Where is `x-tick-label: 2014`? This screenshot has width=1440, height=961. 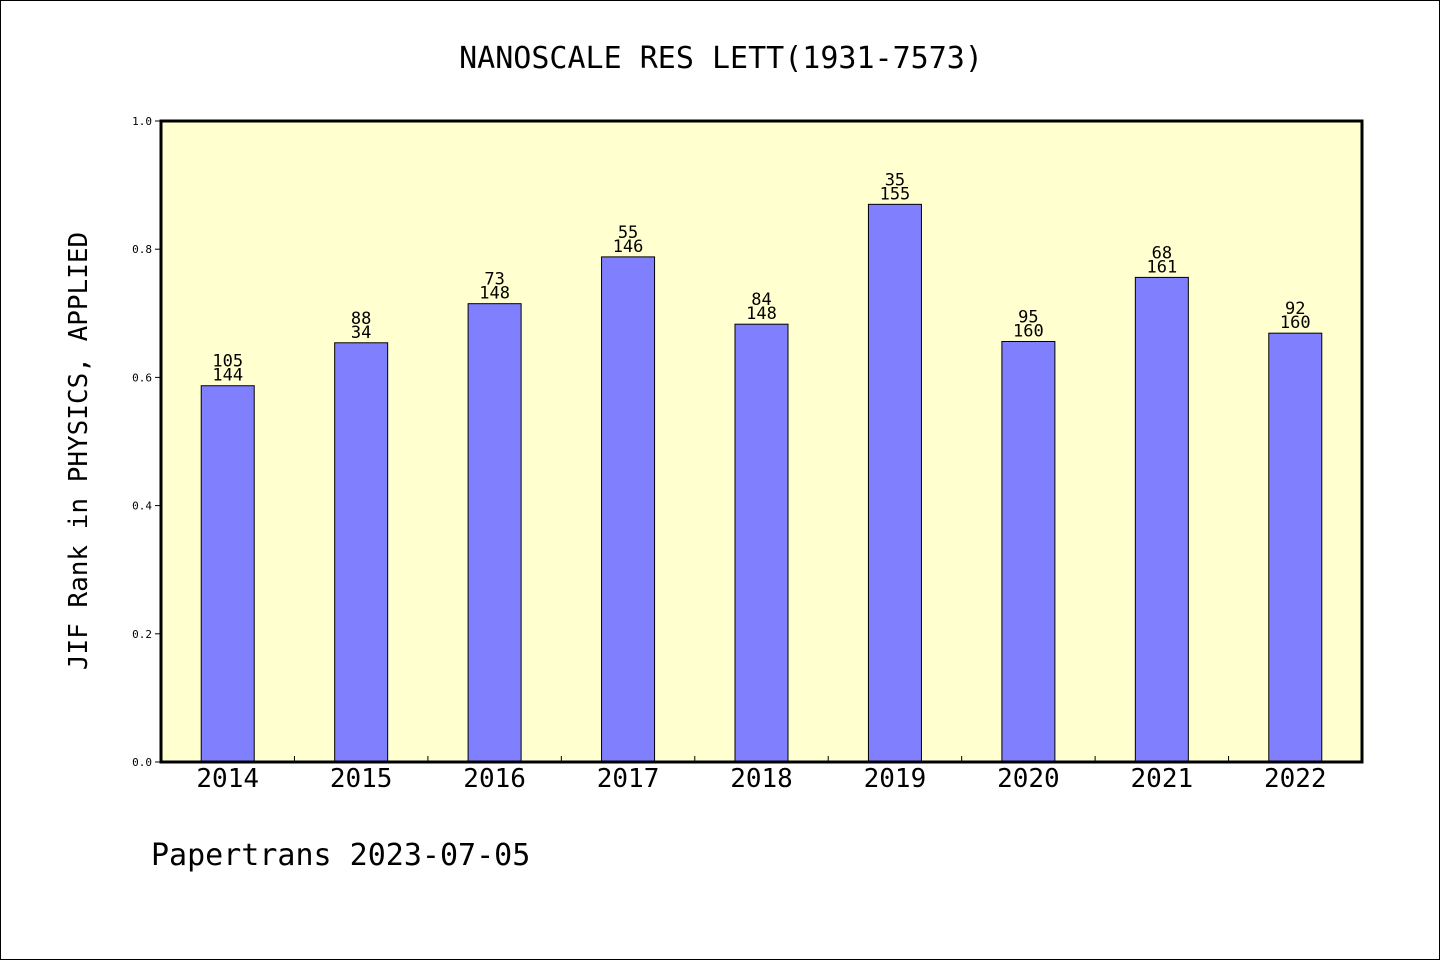 x-tick-label: 2014 is located at coordinates (227, 779).